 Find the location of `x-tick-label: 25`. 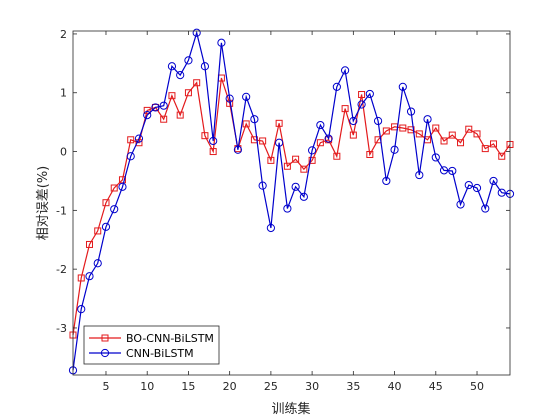

x-tick-label: 25 is located at coordinates (271, 386).